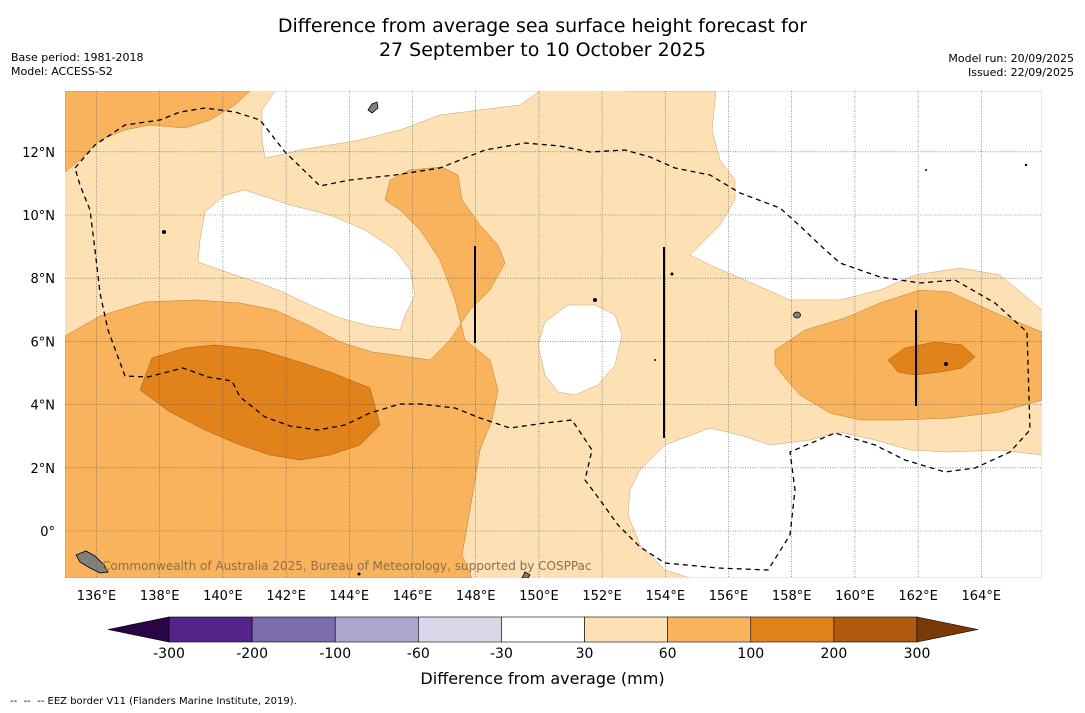  I want to click on colorbar-tick-4: -30, so click(501, 654).